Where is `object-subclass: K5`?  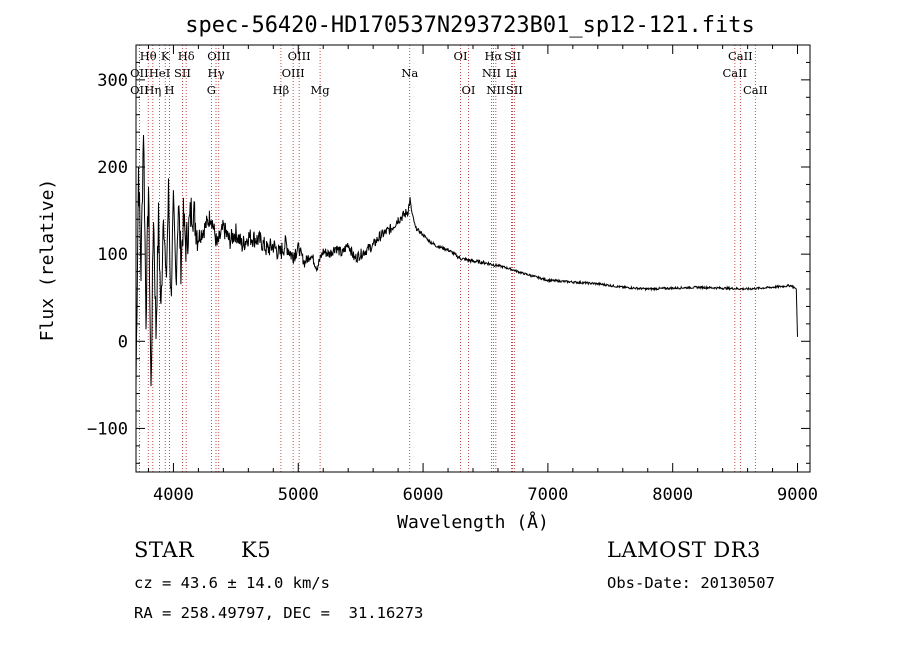 object-subclass: K5 is located at coordinates (256, 550).